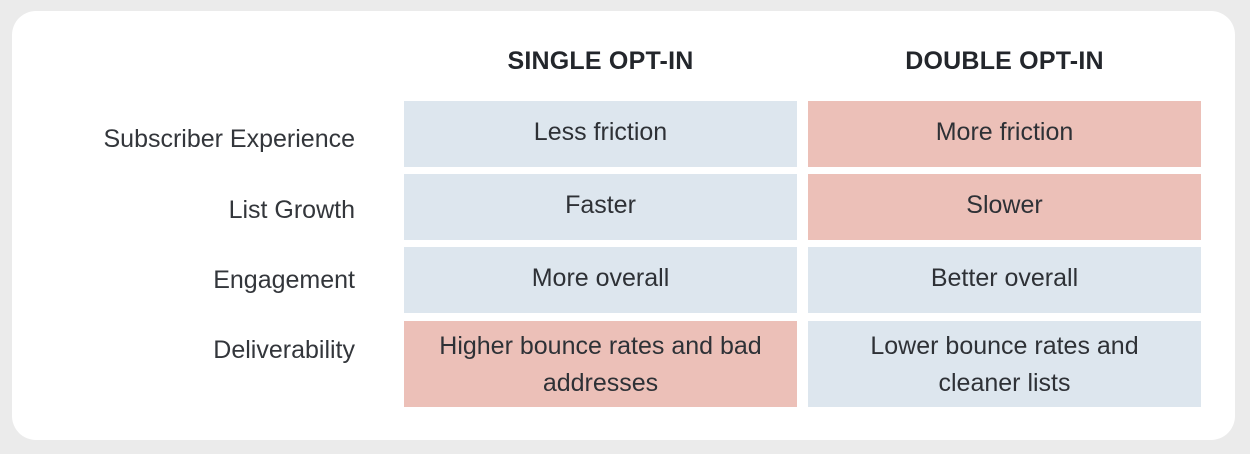 This screenshot has height=454, width=1250. Describe the element at coordinates (291, 210) in the screenshot. I see `row-label-list-growth: List Growth` at that location.